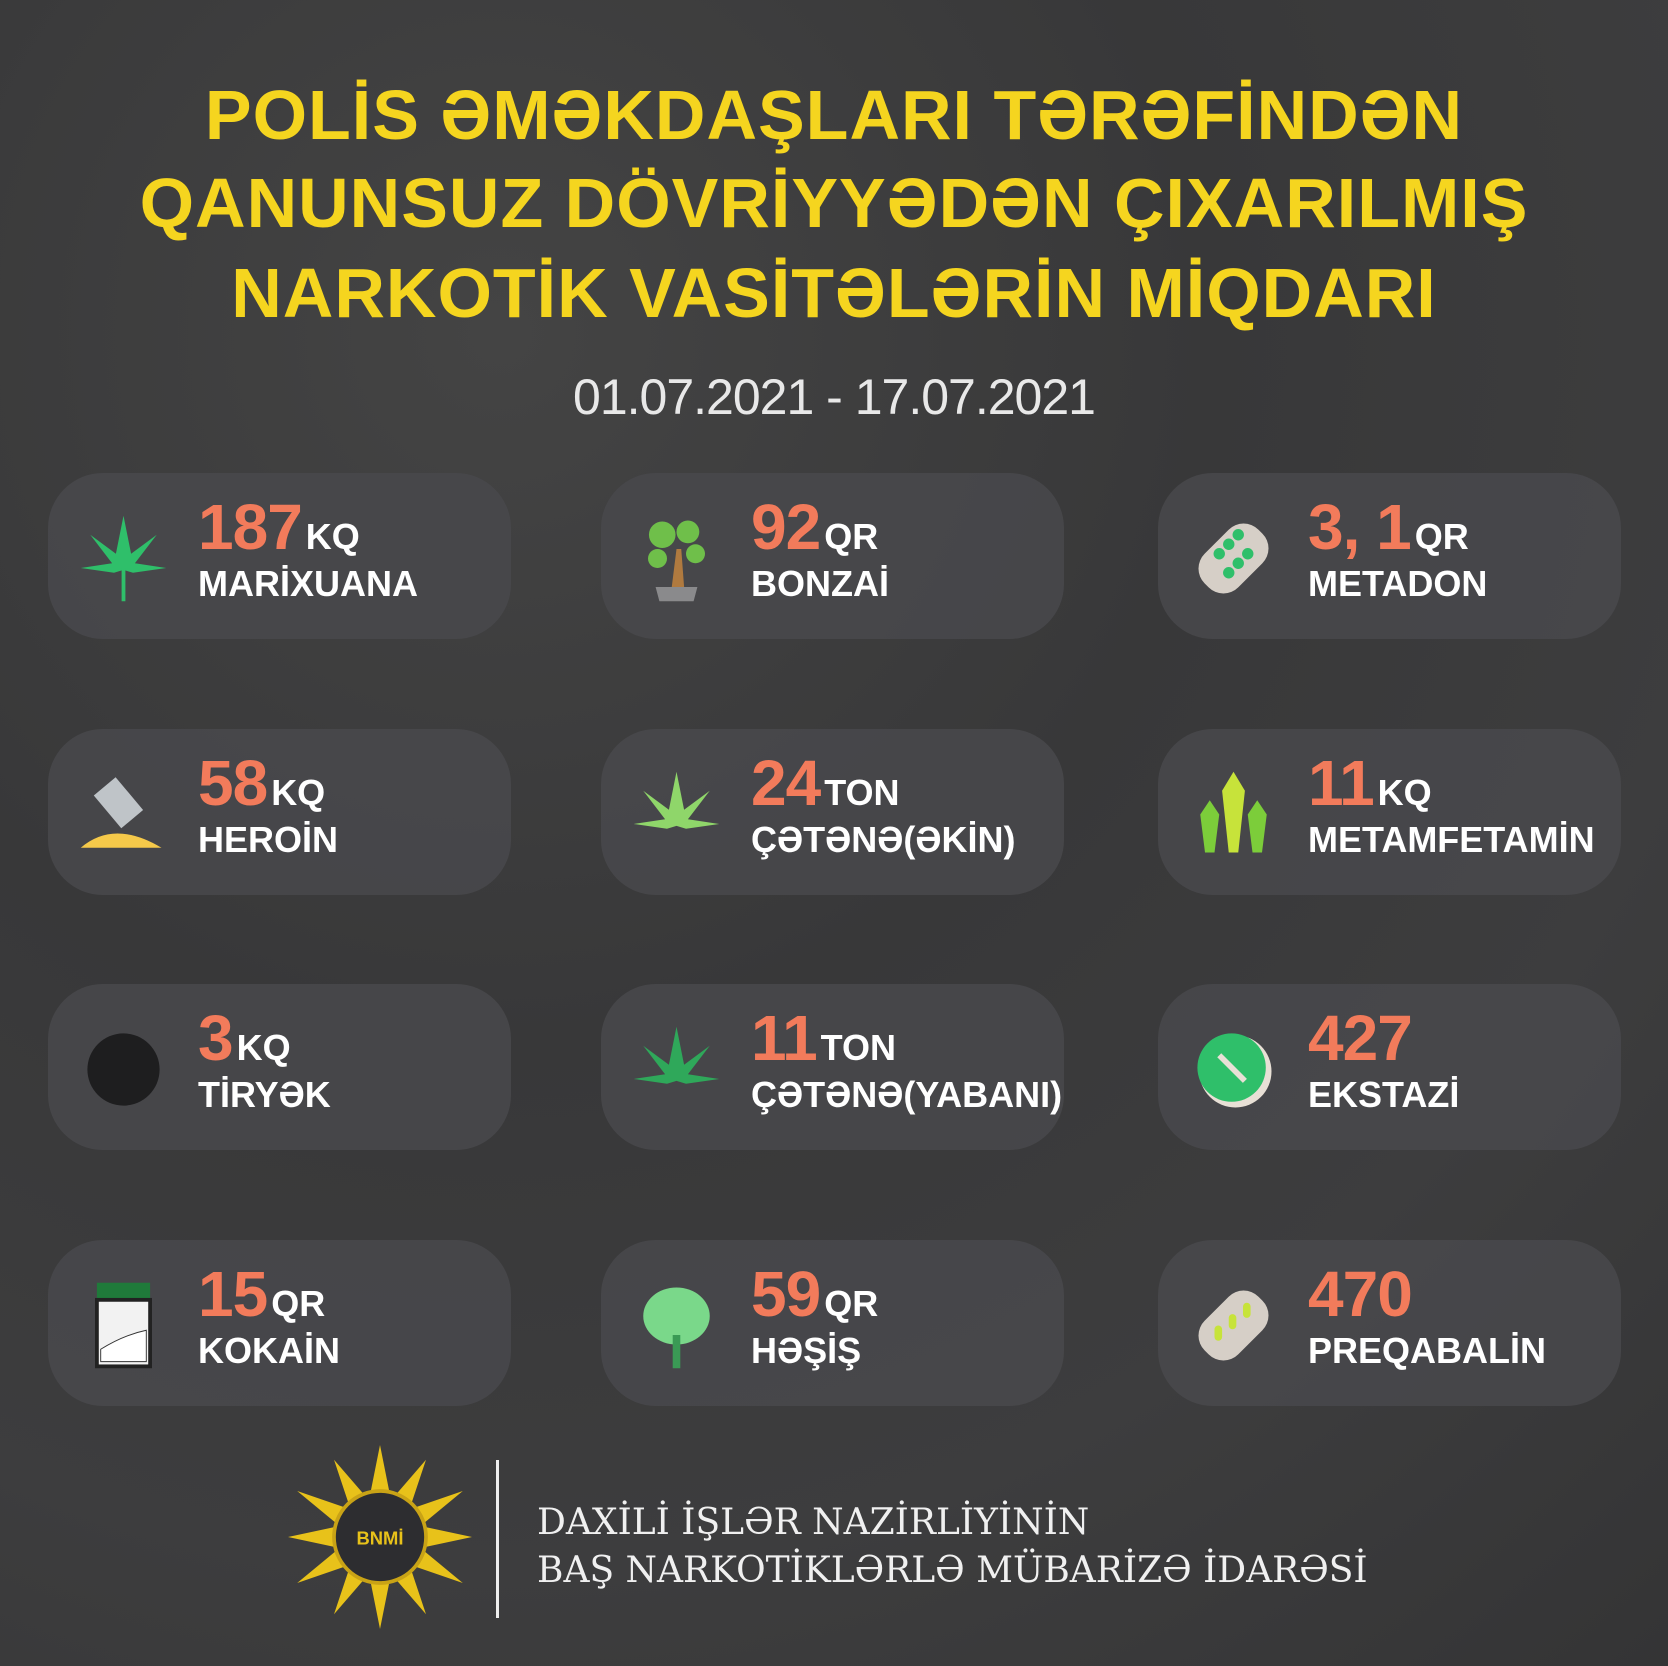  I want to click on stat-card: 92 QR BONZAİ, so click(832, 556).